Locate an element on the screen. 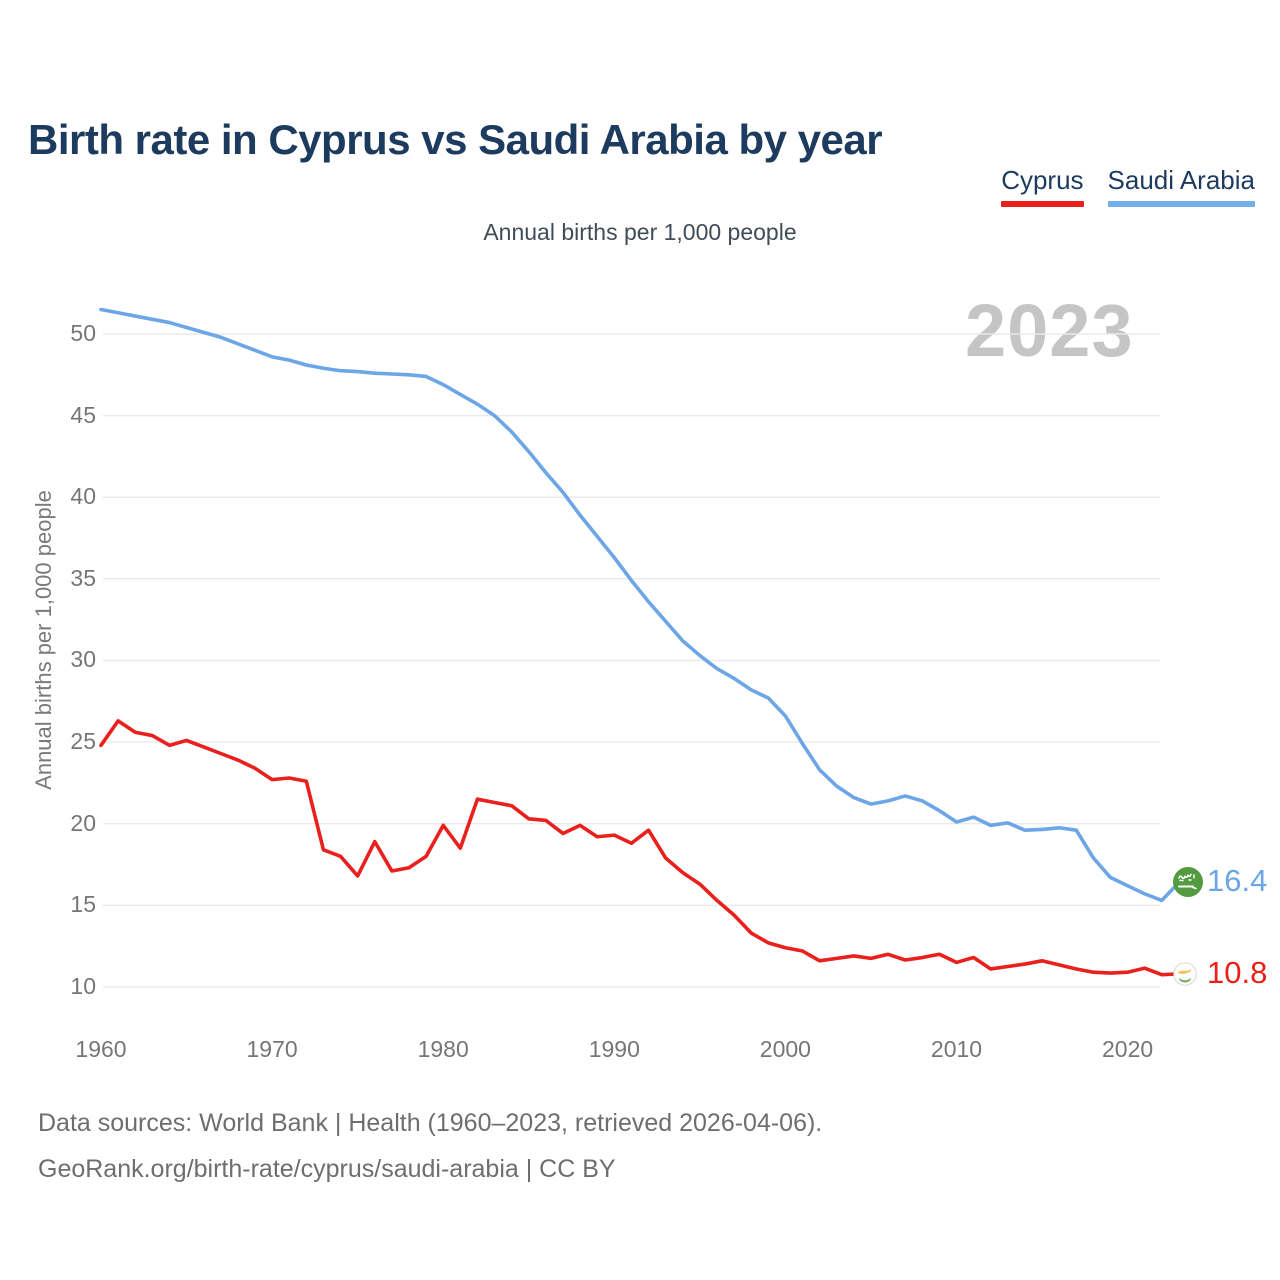  y-tick: 50 is located at coordinates (83, 333).